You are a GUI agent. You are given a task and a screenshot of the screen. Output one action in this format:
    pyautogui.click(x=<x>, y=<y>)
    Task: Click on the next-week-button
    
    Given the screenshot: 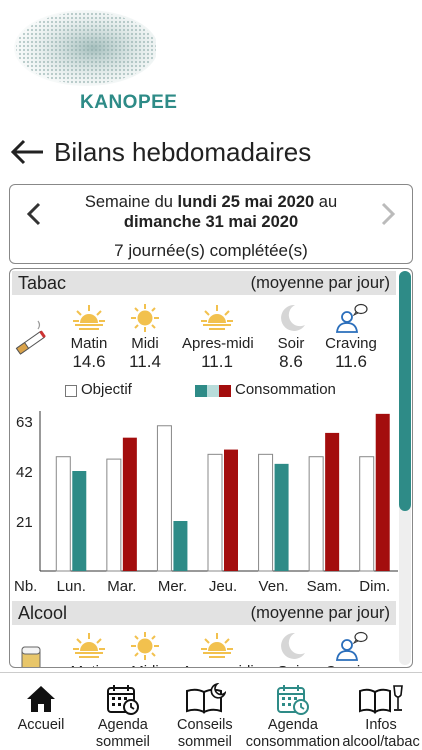 What is the action you would take?
    pyautogui.click(x=388, y=214)
    